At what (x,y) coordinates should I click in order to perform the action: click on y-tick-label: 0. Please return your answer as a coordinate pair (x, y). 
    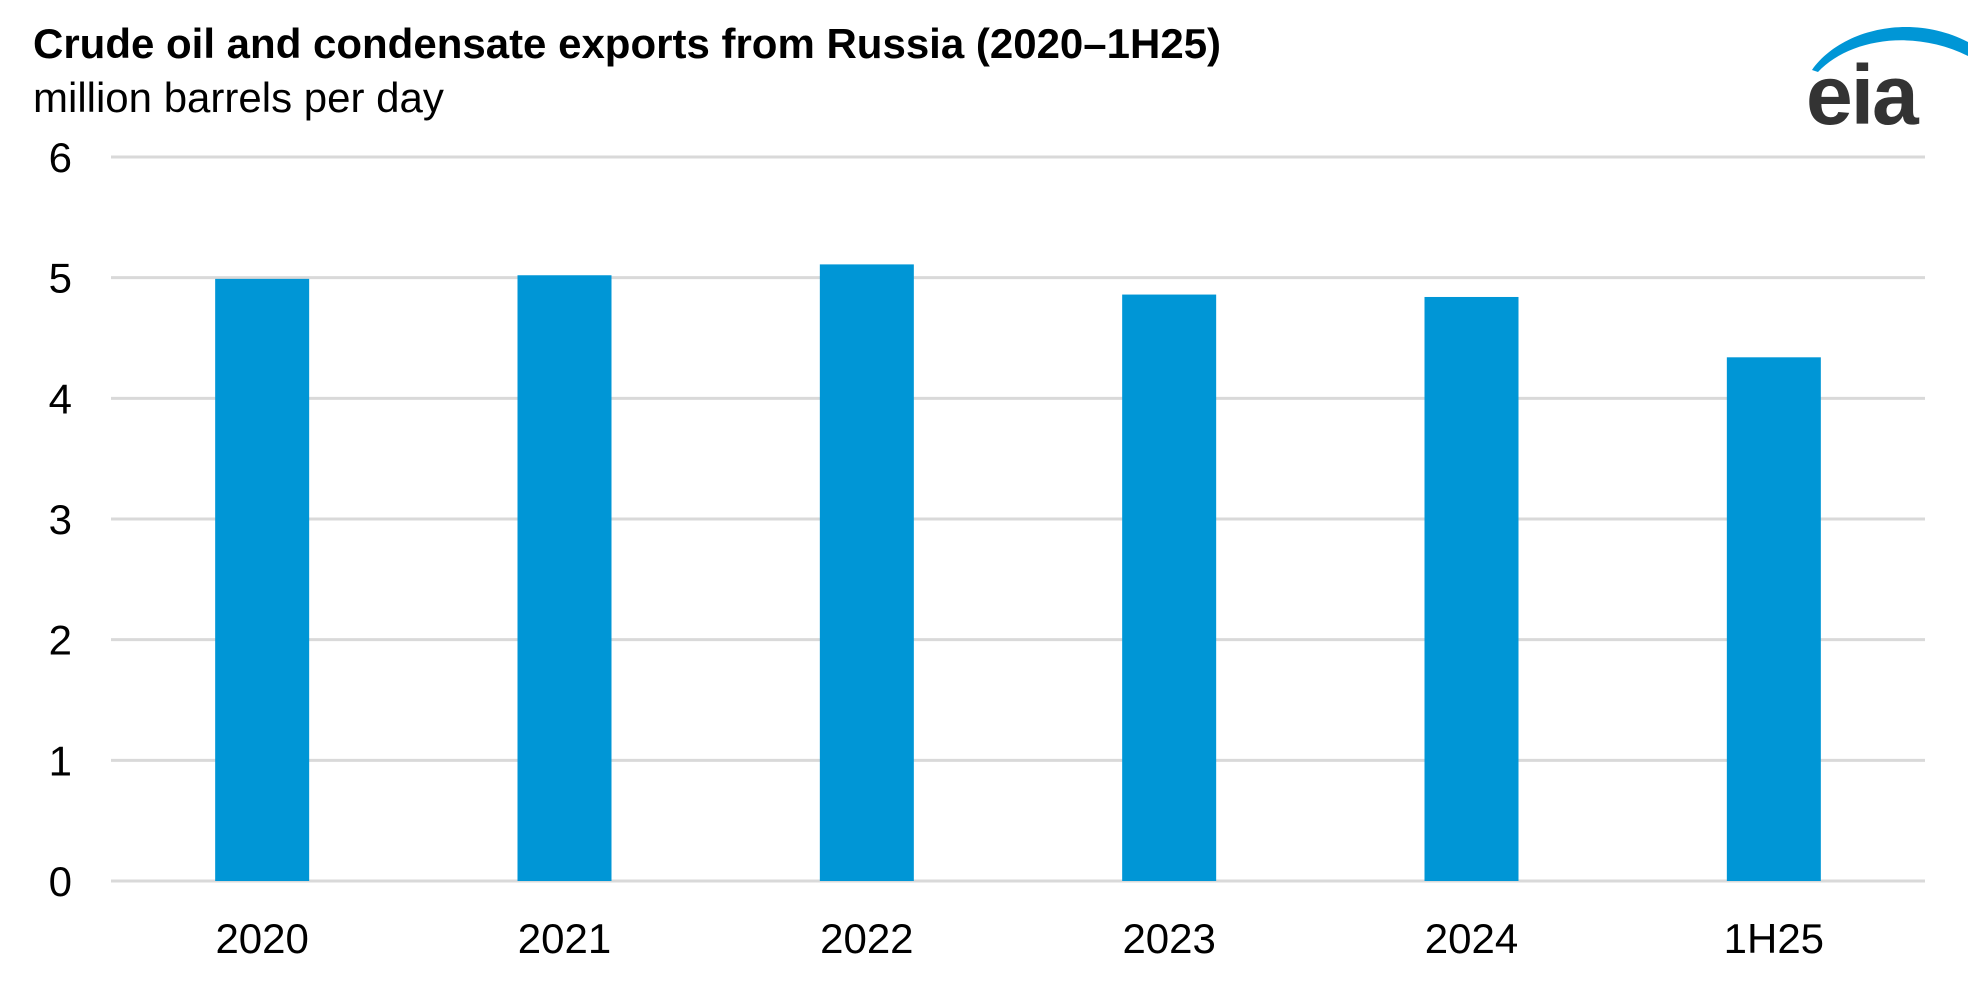
    Looking at the image, I should click on (60, 881).